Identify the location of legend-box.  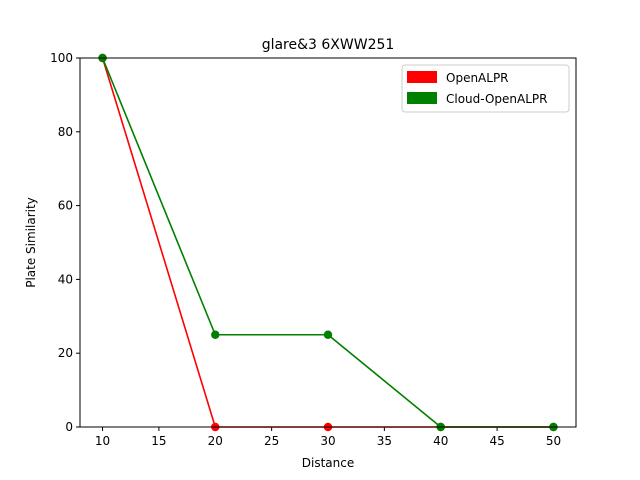
(485, 88).